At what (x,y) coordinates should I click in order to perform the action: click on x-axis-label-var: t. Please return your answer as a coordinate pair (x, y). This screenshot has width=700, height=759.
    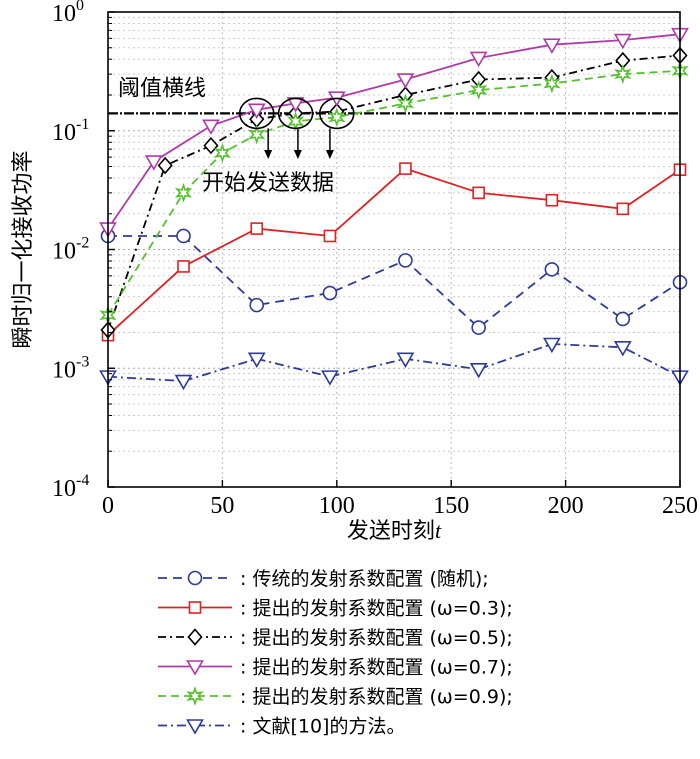
    Looking at the image, I should click on (438, 530).